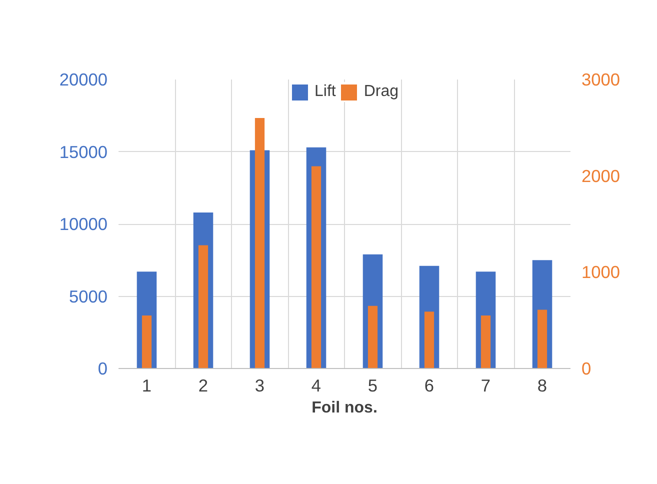 The image size is (657, 484). What do you see at coordinates (83, 80) in the screenshot?
I see `y-tick-label: 20000` at bounding box center [83, 80].